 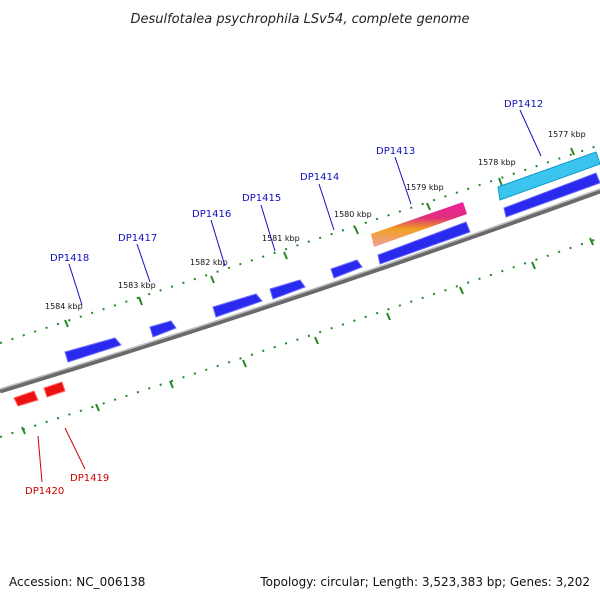 What do you see at coordinates (326, 207) in the screenshot?
I see `leader-dp1414` at bounding box center [326, 207].